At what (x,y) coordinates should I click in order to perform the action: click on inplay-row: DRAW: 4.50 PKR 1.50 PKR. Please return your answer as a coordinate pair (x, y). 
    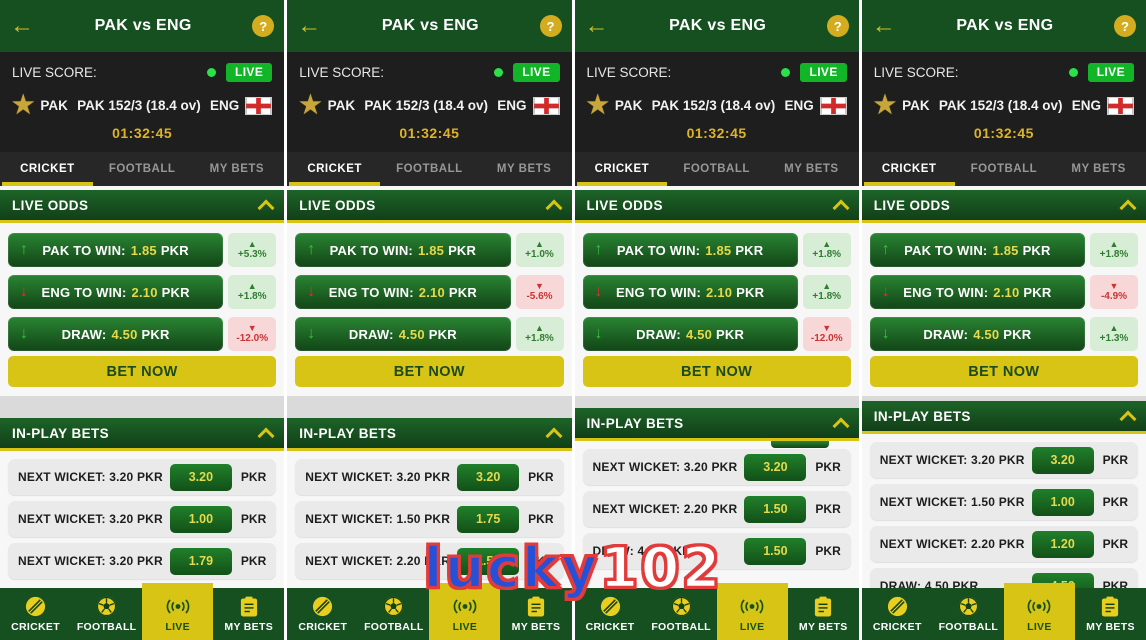
    Looking at the image, I should click on (716, 551).